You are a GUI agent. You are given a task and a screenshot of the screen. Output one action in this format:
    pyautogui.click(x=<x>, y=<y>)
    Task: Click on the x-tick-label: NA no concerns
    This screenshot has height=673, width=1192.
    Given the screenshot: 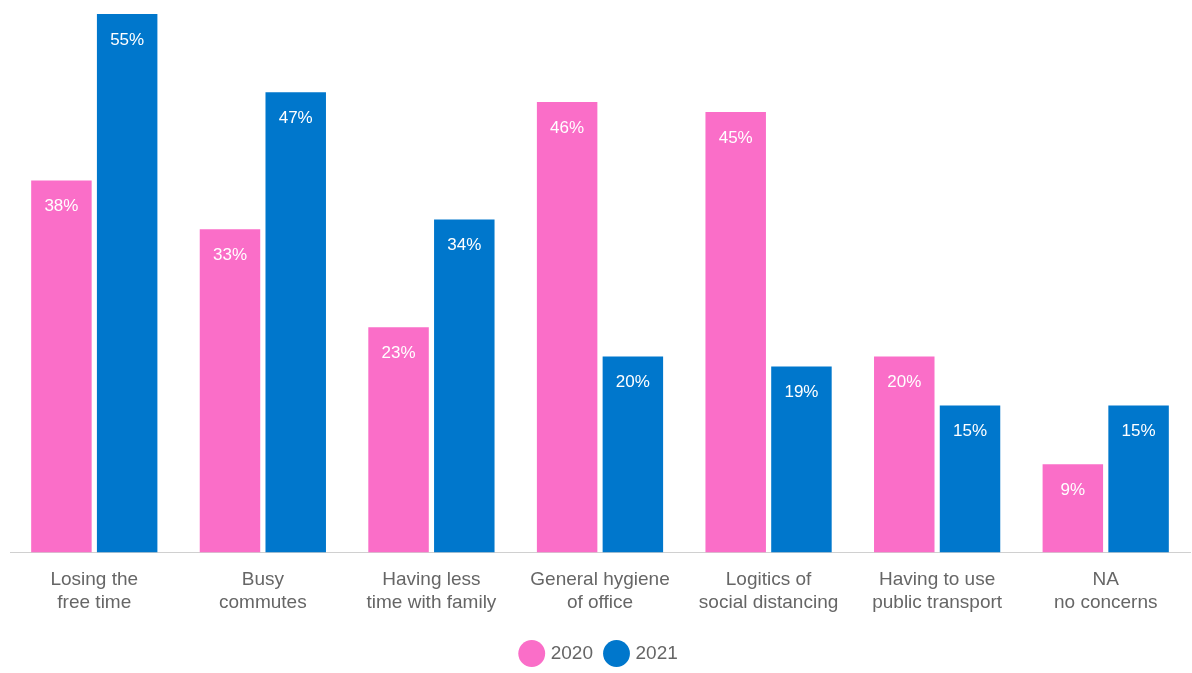 What is the action you would take?
    pyautogui.click(x=1105, y=590)
    